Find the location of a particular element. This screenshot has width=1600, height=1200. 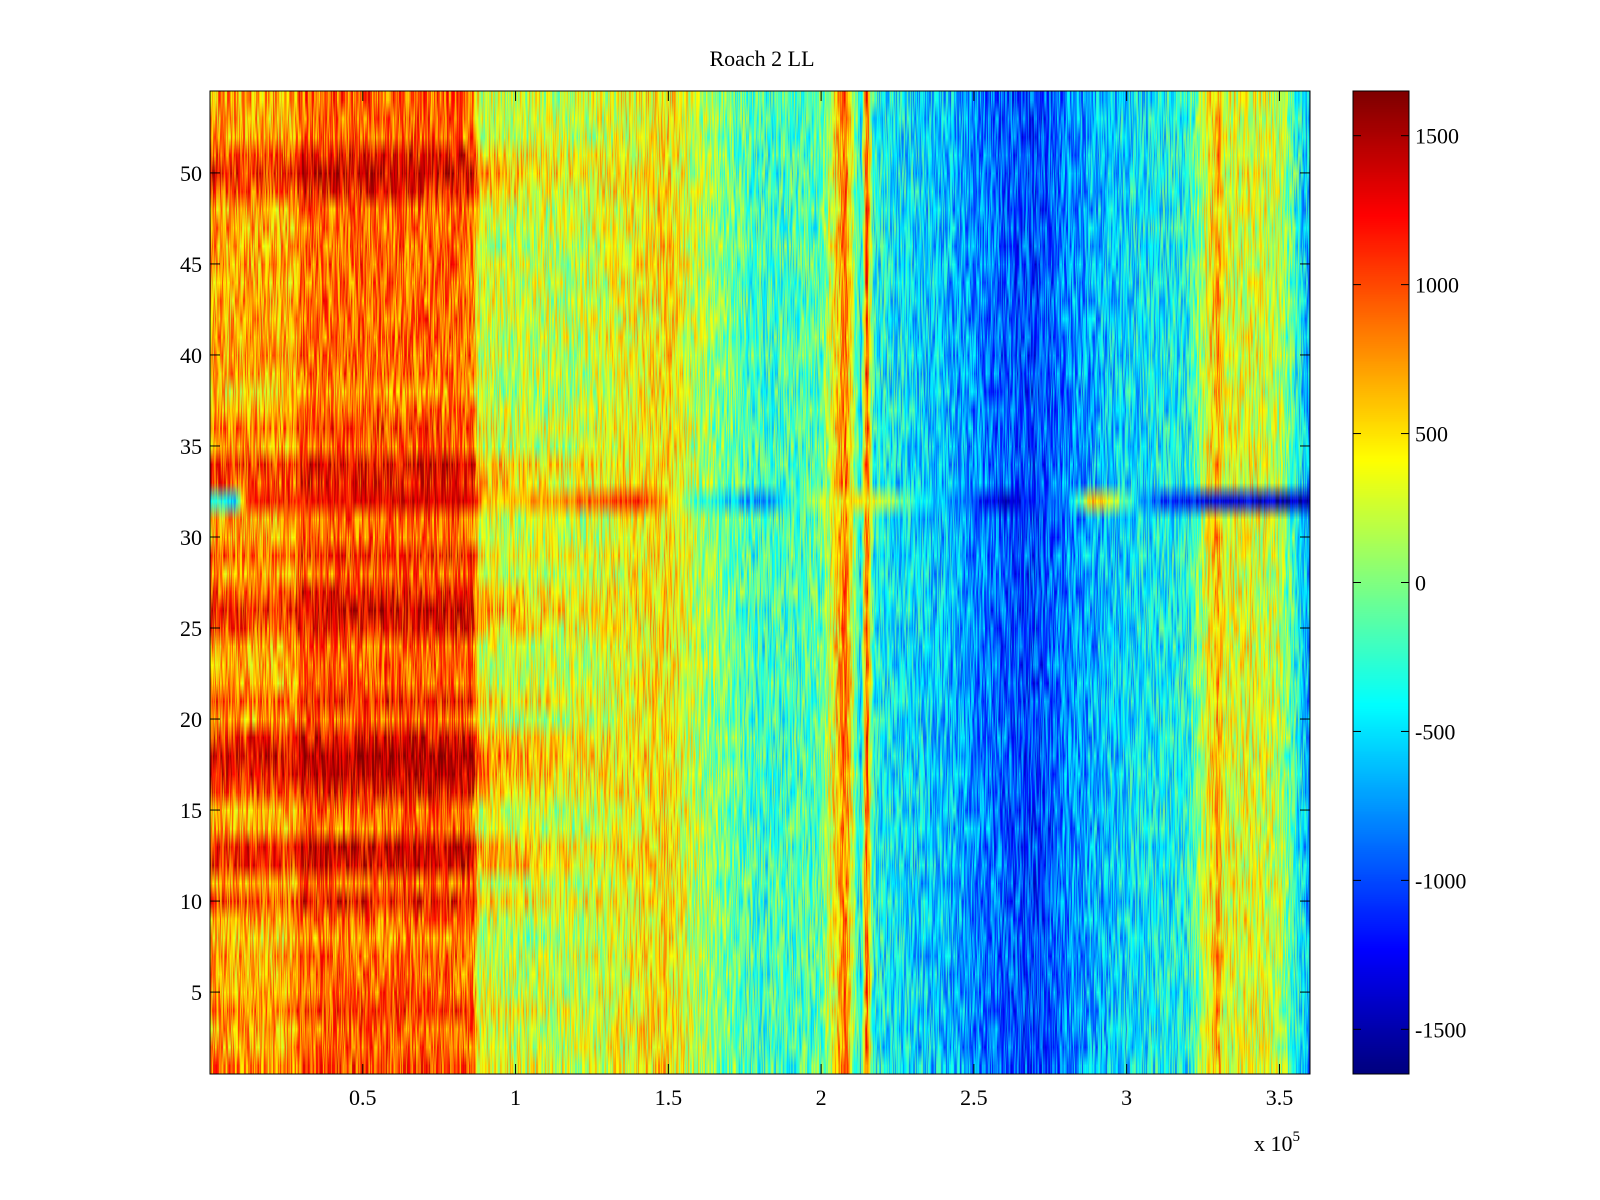

x-tick-label: 3.5 is located at coordinates (1280, 1097).